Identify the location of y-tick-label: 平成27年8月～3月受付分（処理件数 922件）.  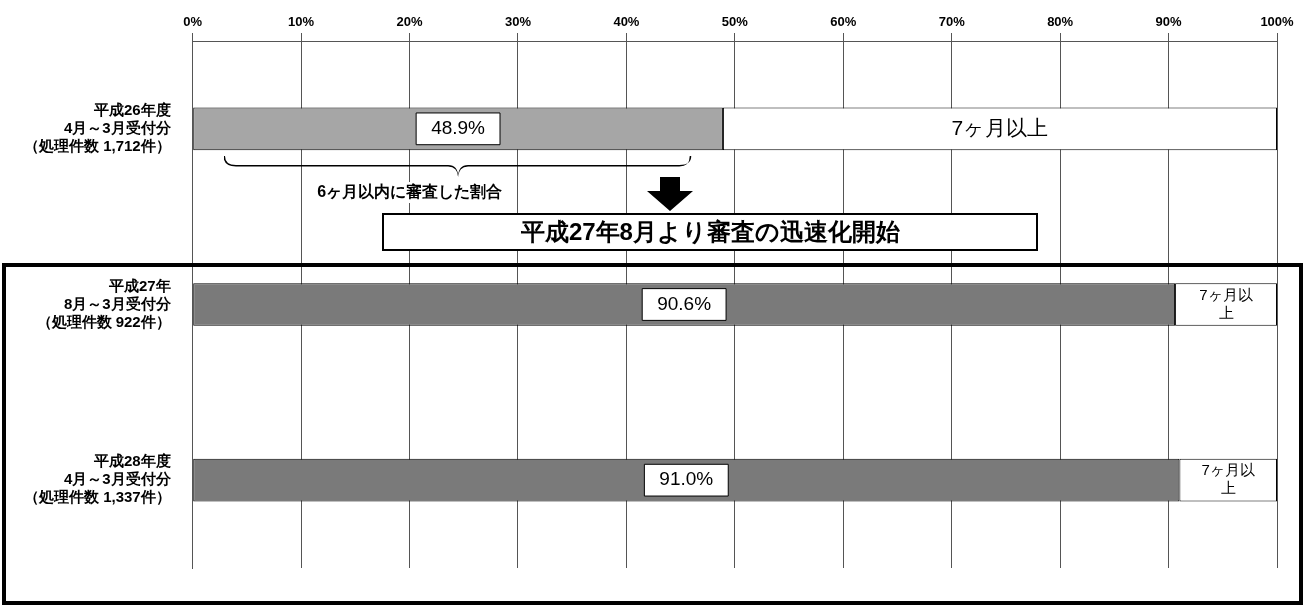
(104, 303).